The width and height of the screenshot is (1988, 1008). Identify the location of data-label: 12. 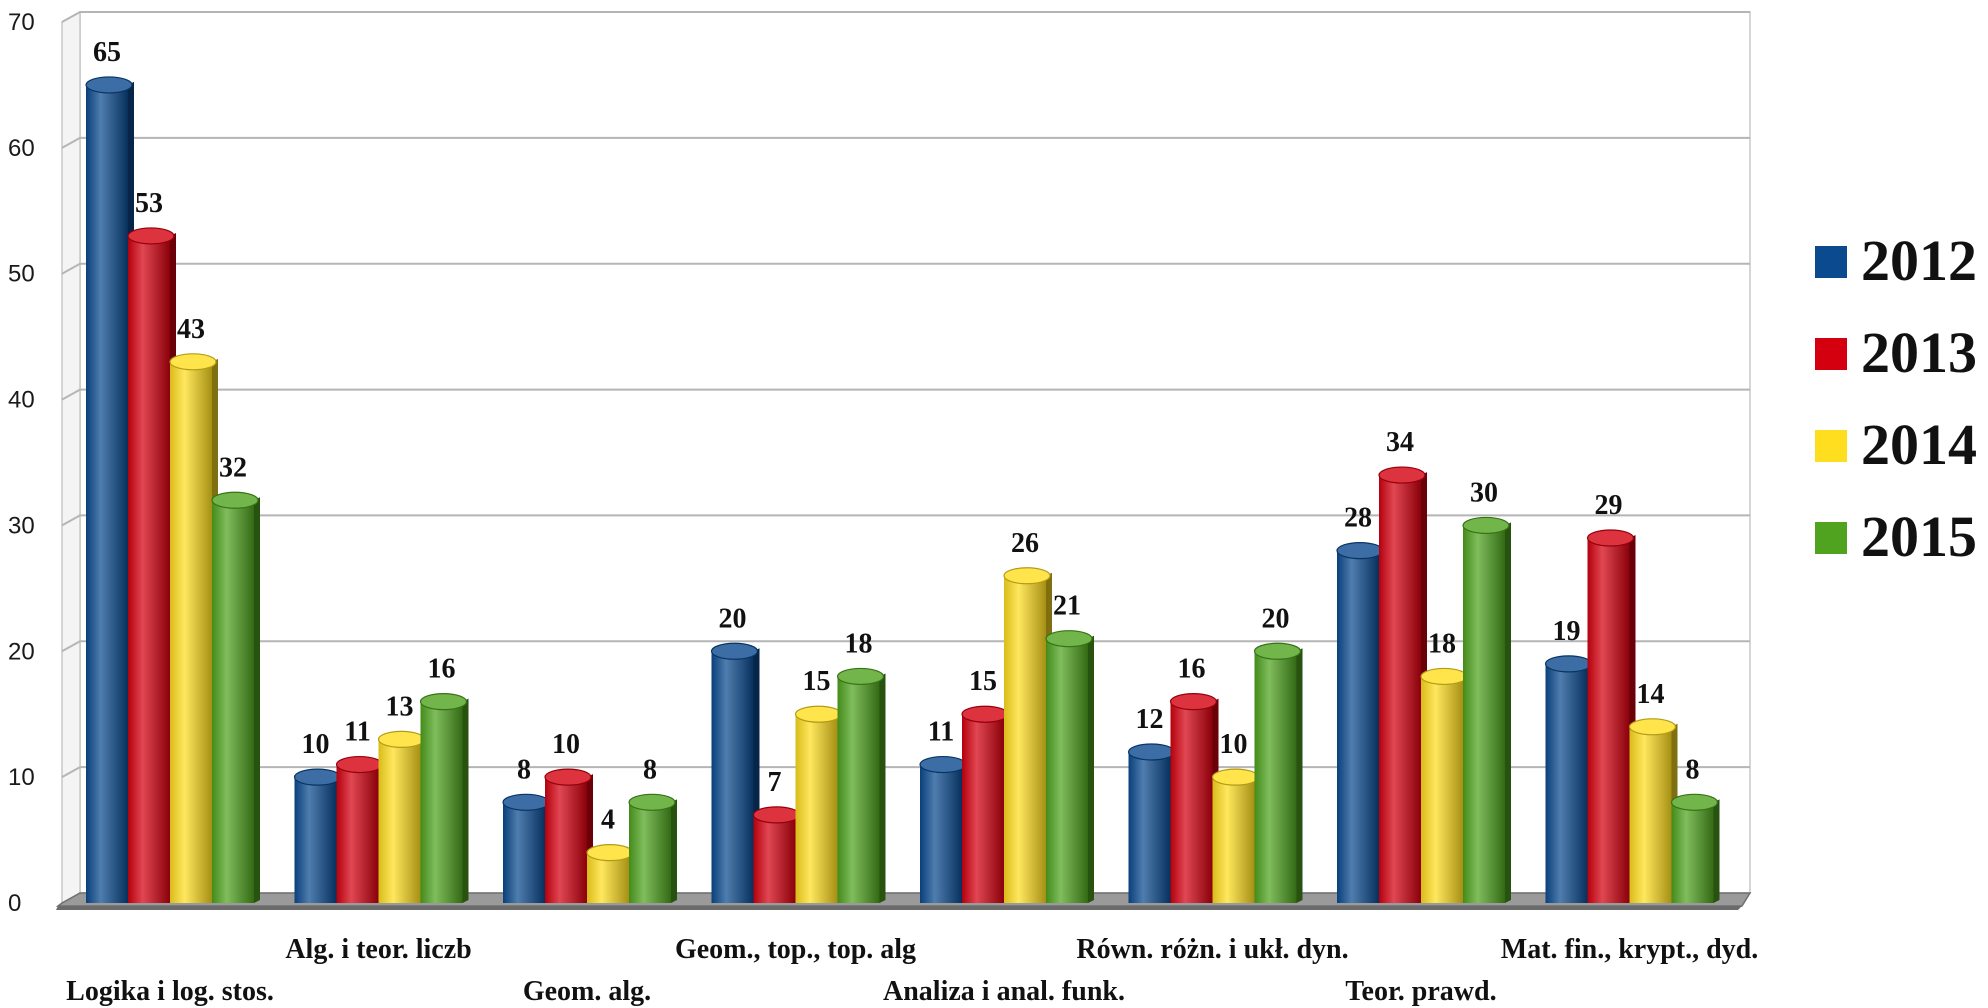
(1150, 719).